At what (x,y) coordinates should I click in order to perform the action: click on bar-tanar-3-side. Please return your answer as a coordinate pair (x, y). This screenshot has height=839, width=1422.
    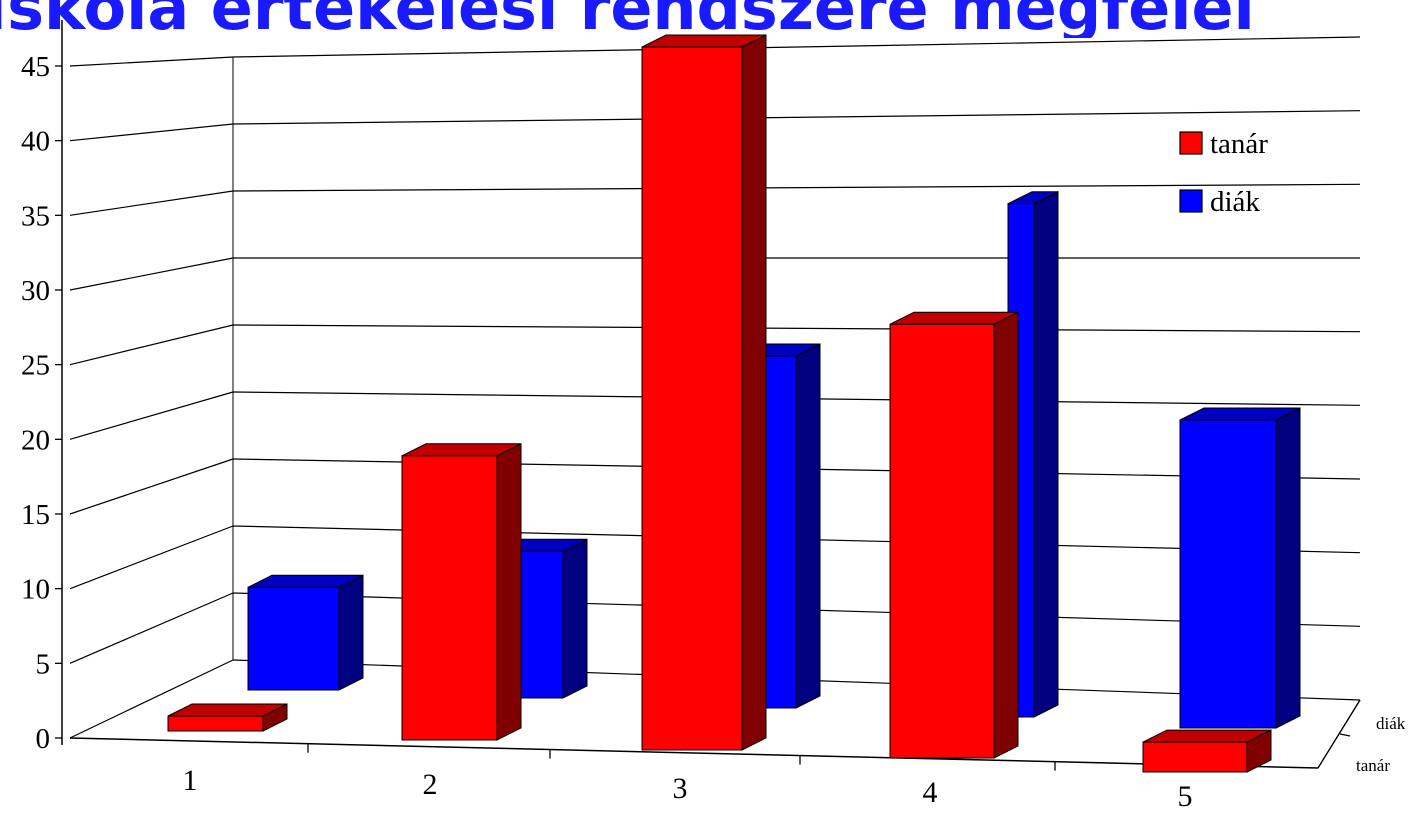
    Looking at the image, I should click on (754, 392).